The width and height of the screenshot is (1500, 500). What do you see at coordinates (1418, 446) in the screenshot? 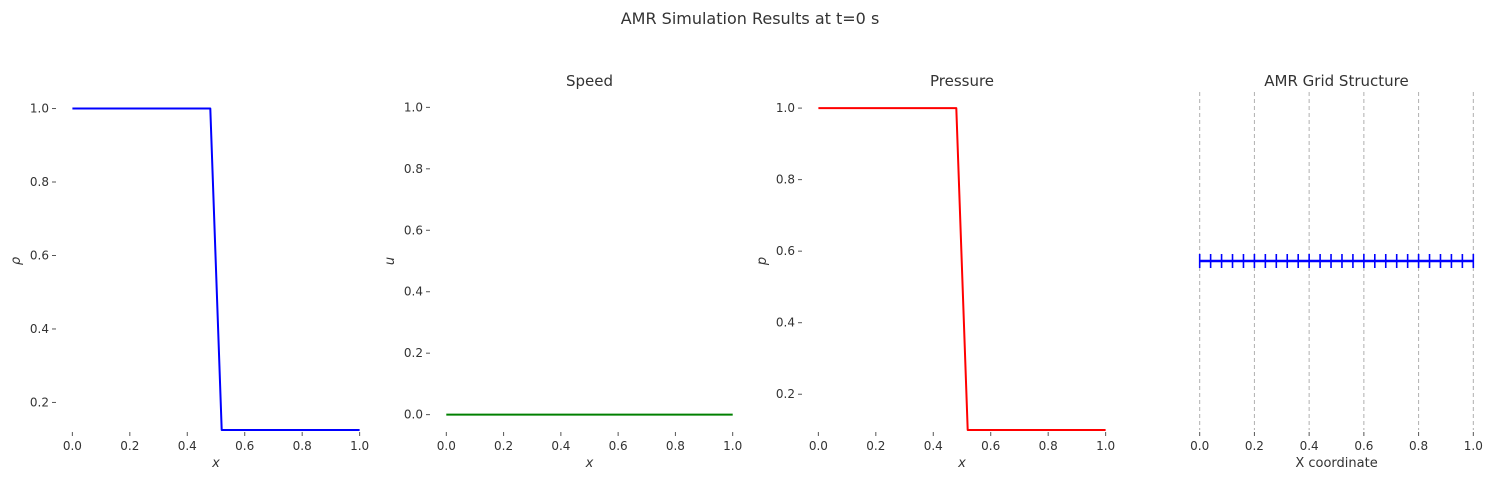
I see `amr-grid-xtick-label: 0.8` at bounding box center [1418, 446].